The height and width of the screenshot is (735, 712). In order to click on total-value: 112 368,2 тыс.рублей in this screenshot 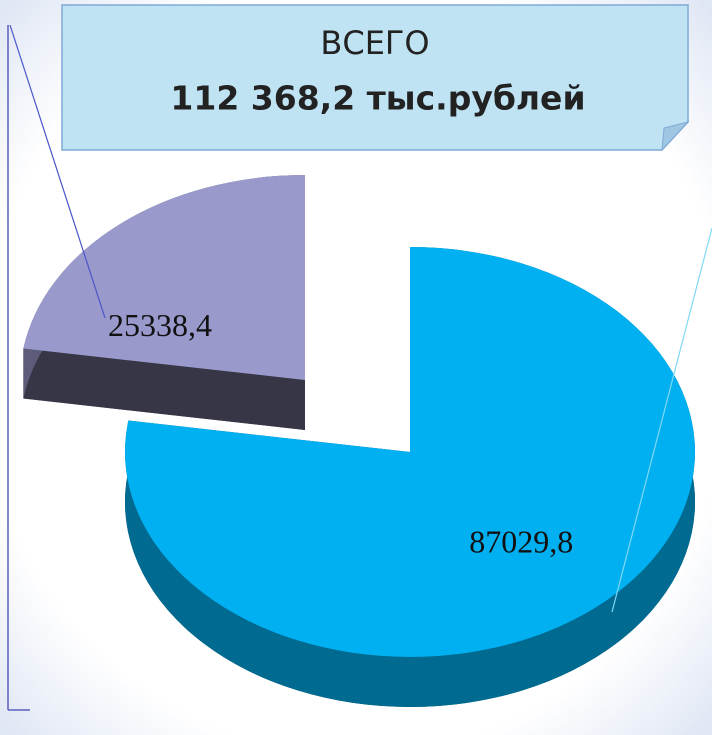, I will do `click(377, 98)`.